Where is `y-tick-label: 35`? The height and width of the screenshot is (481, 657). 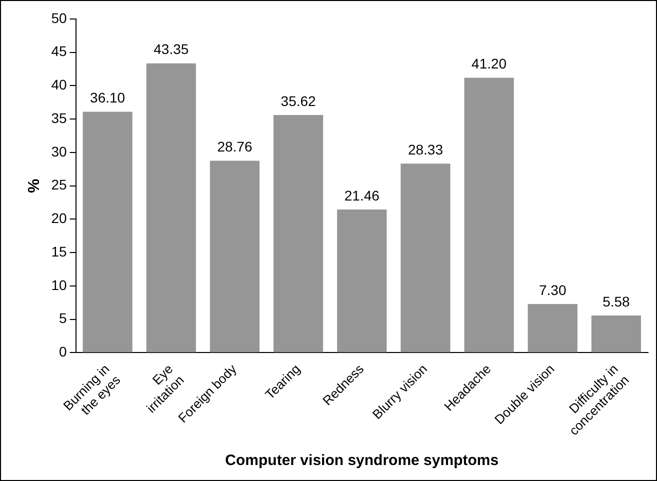
y-tick-label: 35 is located at coordinates (59, 118).